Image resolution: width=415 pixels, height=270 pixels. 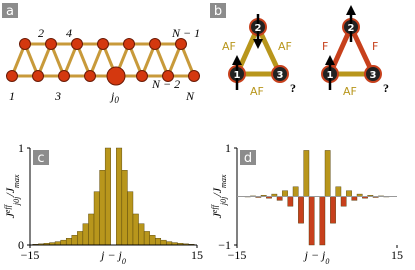 I want to click on site-label: N, so click(x=190, y=96).